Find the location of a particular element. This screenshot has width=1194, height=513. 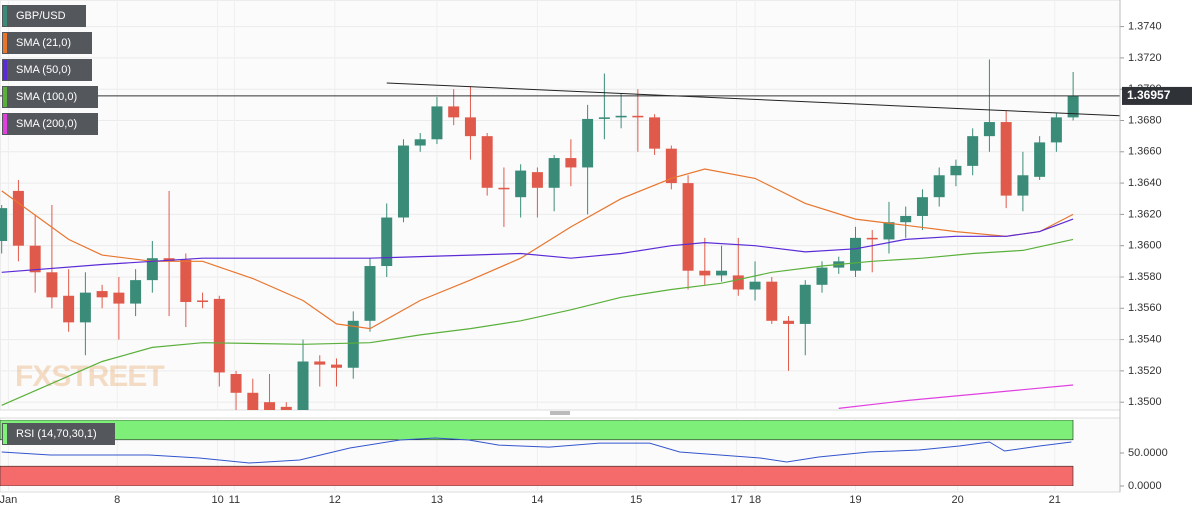

x-tick-label: 17 is located at coordinates (736, 500).